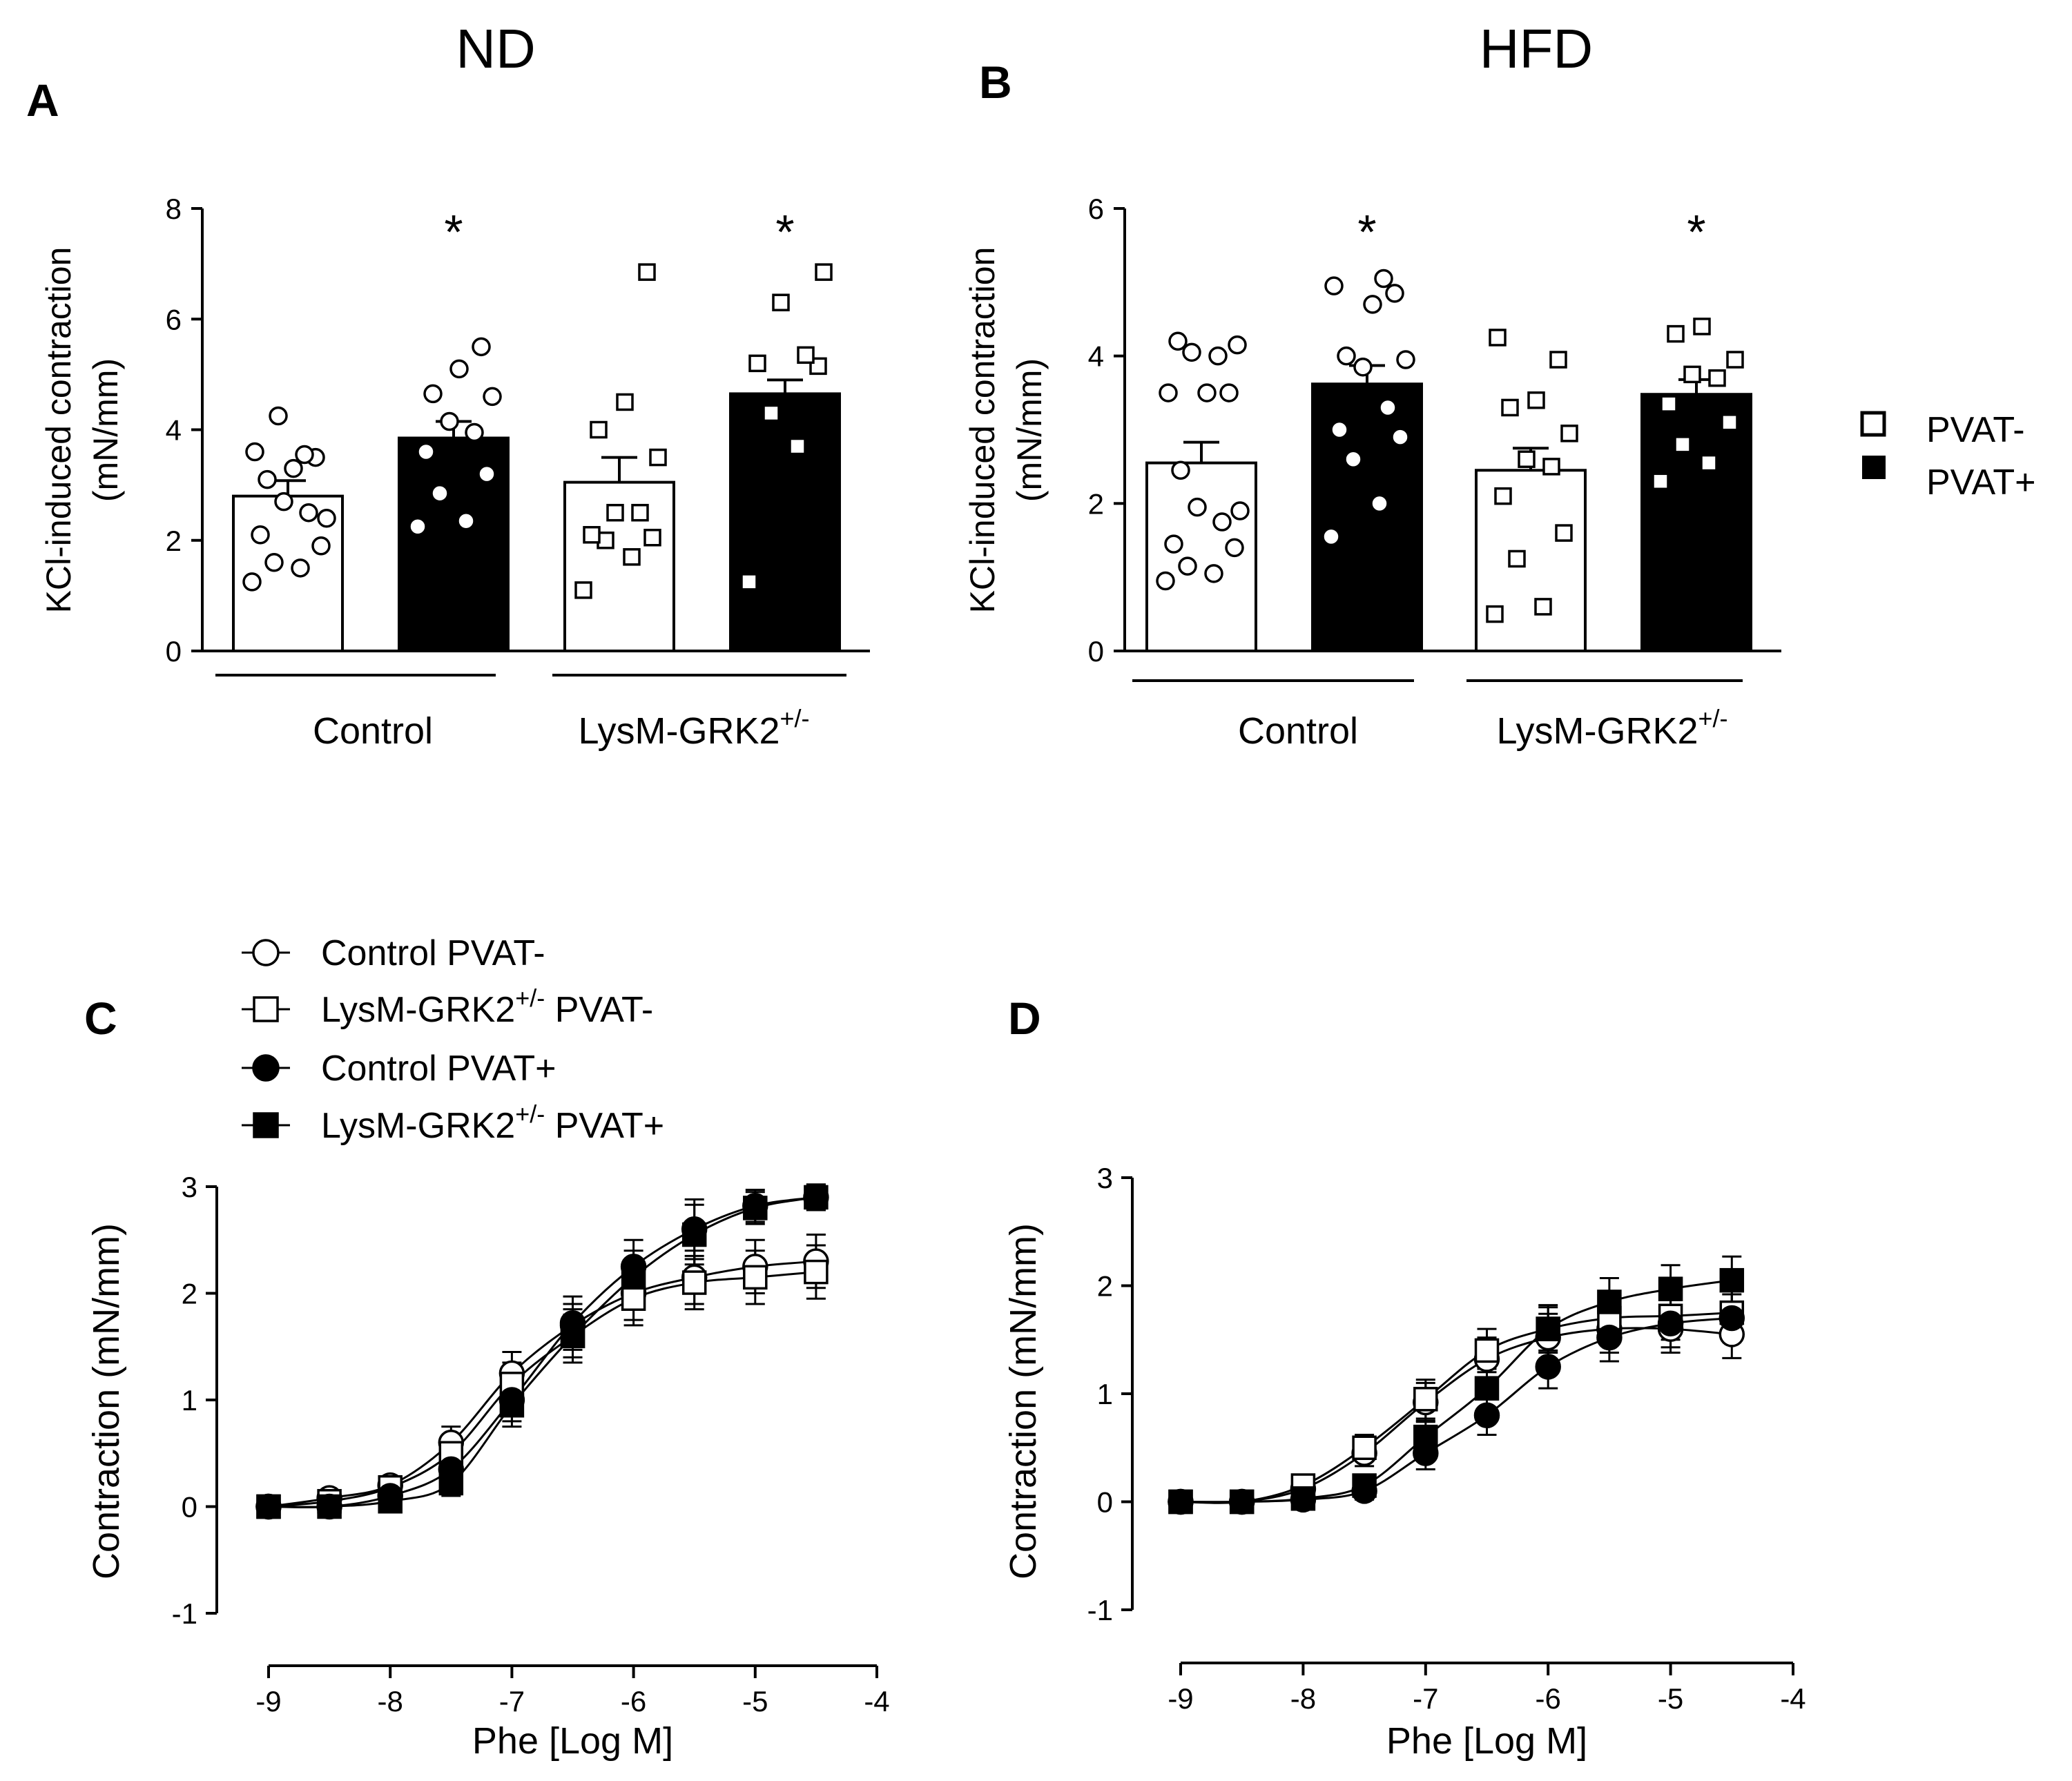  I want to click on y-tick-label: 4, so click(1096, 357).